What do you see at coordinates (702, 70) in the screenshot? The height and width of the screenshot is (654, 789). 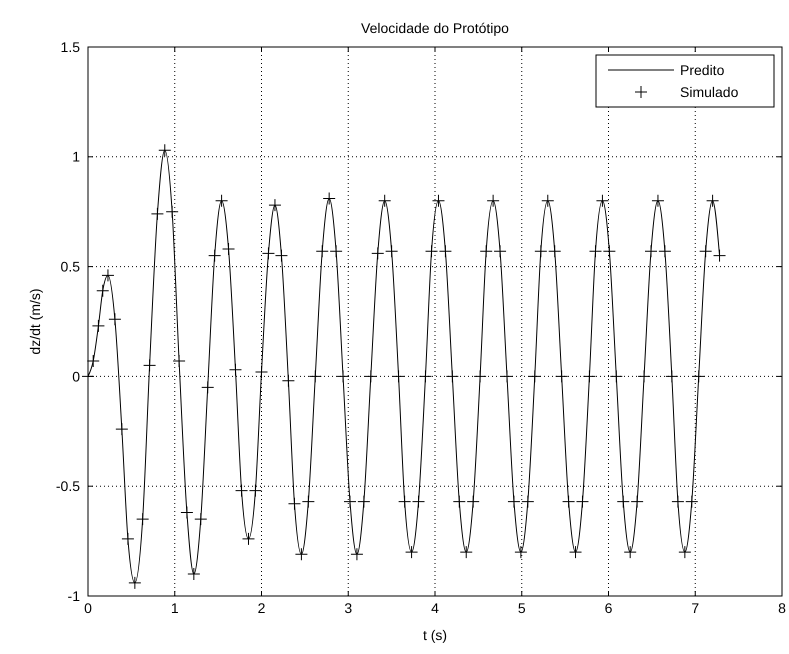 I see `legend-label: Predito` at bounding box center [702, 70].